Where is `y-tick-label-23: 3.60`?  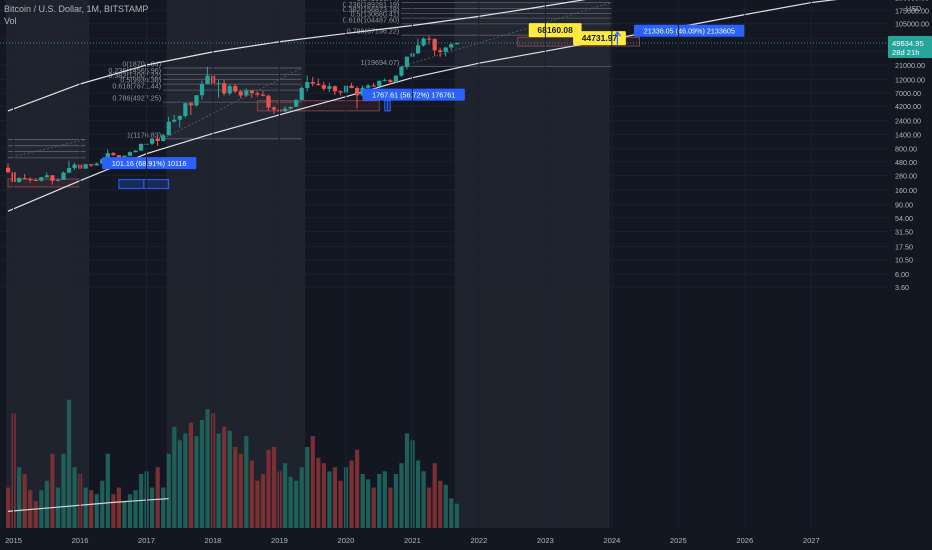
y-tick-label-23: 3.60 is located at coordinates (902, 287).